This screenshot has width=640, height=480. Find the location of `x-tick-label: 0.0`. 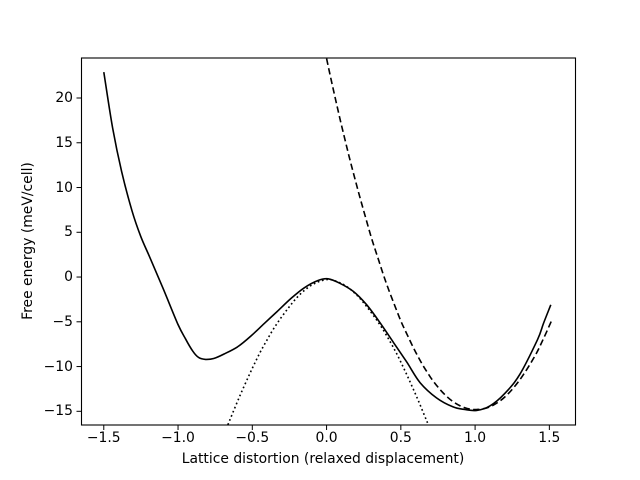

x-tick-label: 0.0 is located at coordinates (326, 438).